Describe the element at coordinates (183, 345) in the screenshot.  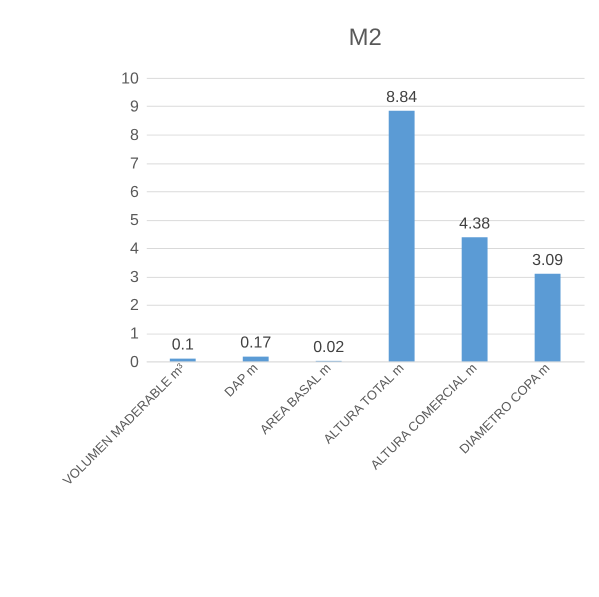
I see `data-label: 0.1` at that location.